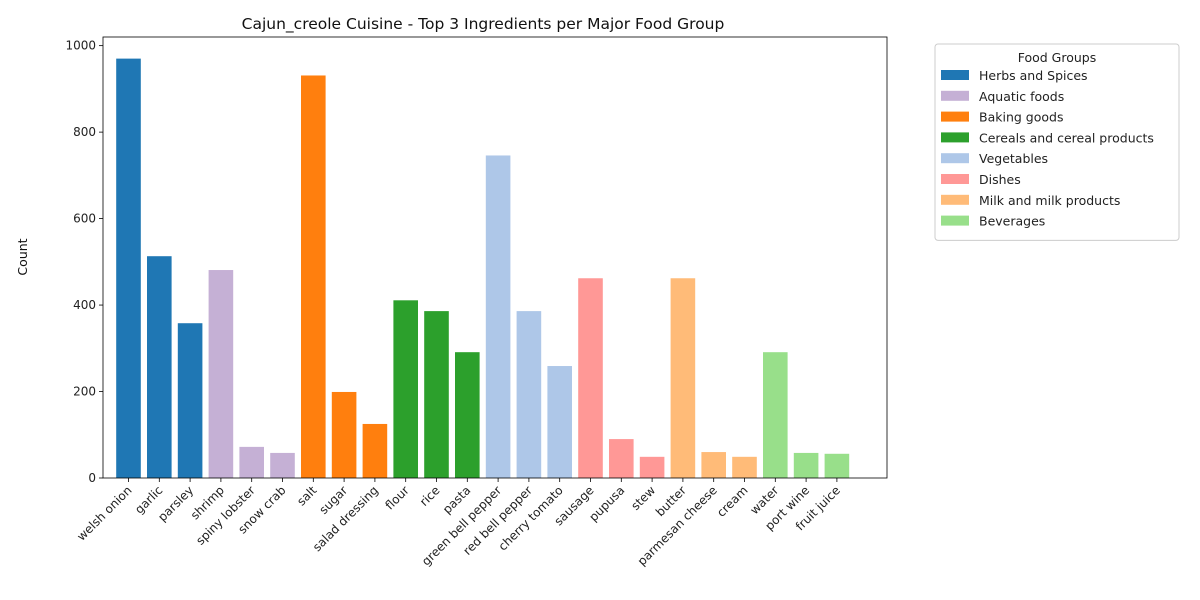 This screenshot has height=600, width=1200. I want to click on legend-entry: Dishes, so click(1000, 179).